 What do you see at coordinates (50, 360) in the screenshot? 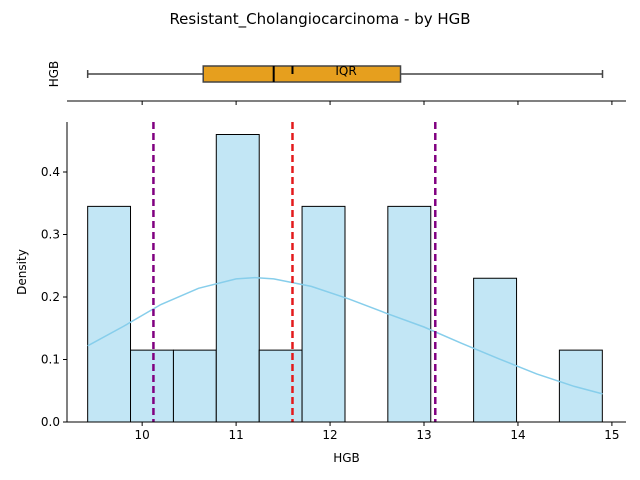
I see `y-tick-label: 0.1` at bounding box center [50, 360].